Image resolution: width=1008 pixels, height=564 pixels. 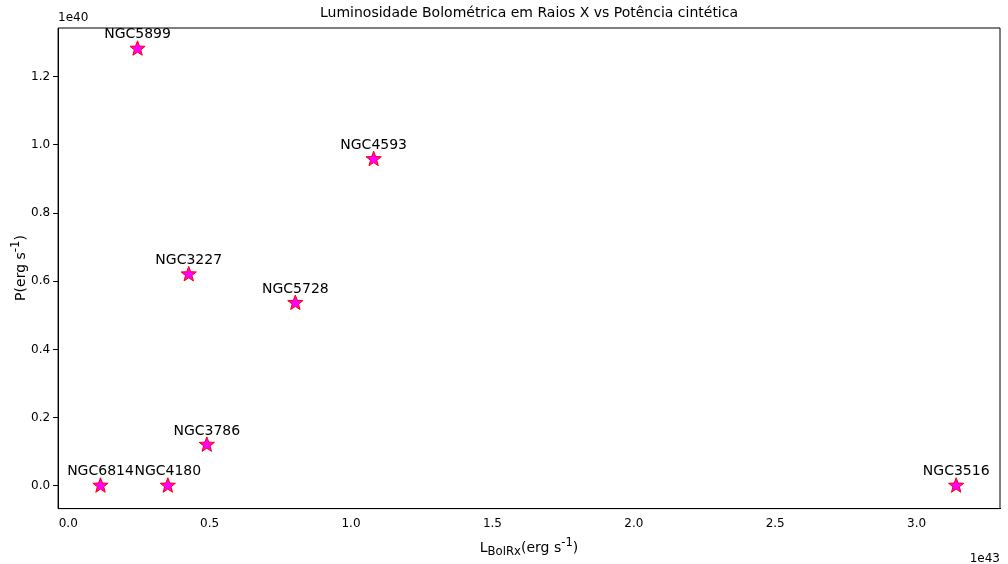 What do you see at coordinates (73, 17) in the screenshot?
I see `text: 1e40` at bounding box center [73, 17].